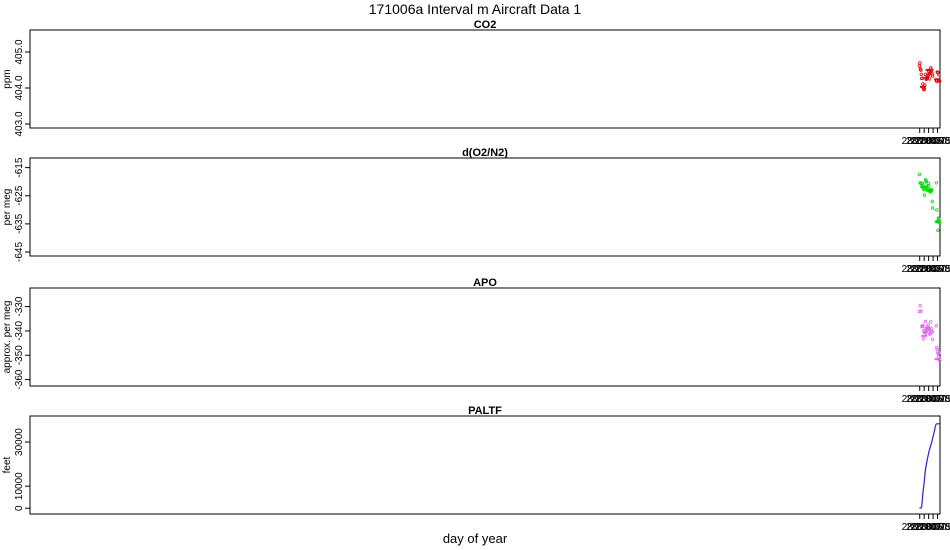 This screenshot has width=950, height=550. What do you see at coordinates (485, 25) in the screenshot?
I see `panel-title: CO2` at bounding box center [485, 25].